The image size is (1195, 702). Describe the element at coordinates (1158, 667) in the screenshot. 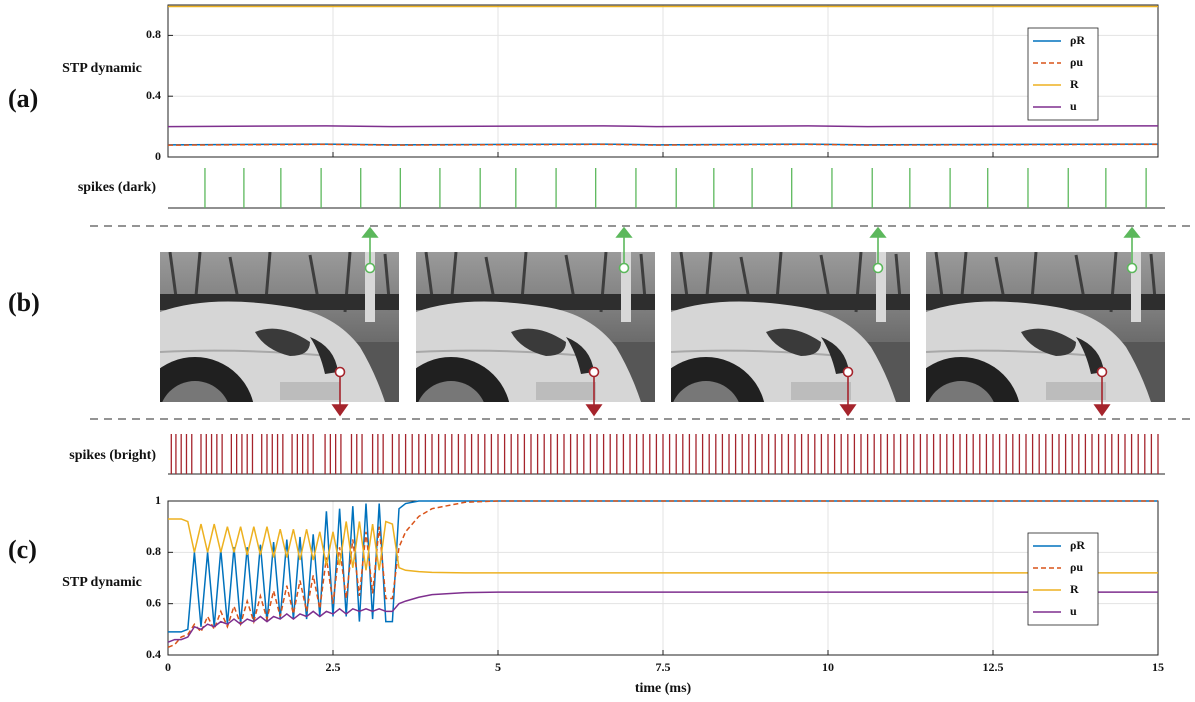

I see `x-tick-label: 15` at that location.